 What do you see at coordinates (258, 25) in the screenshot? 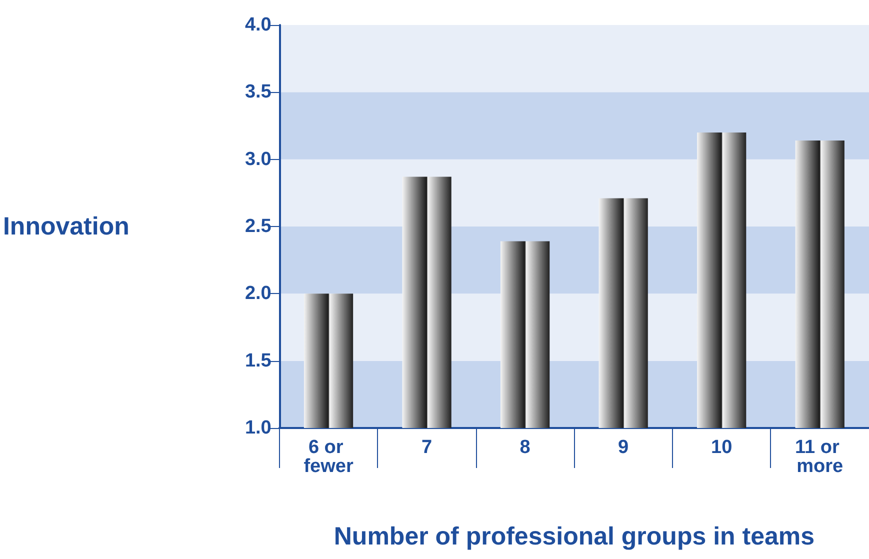
I see `y-tick-label: 4.0` at bounding box center [258, 25].